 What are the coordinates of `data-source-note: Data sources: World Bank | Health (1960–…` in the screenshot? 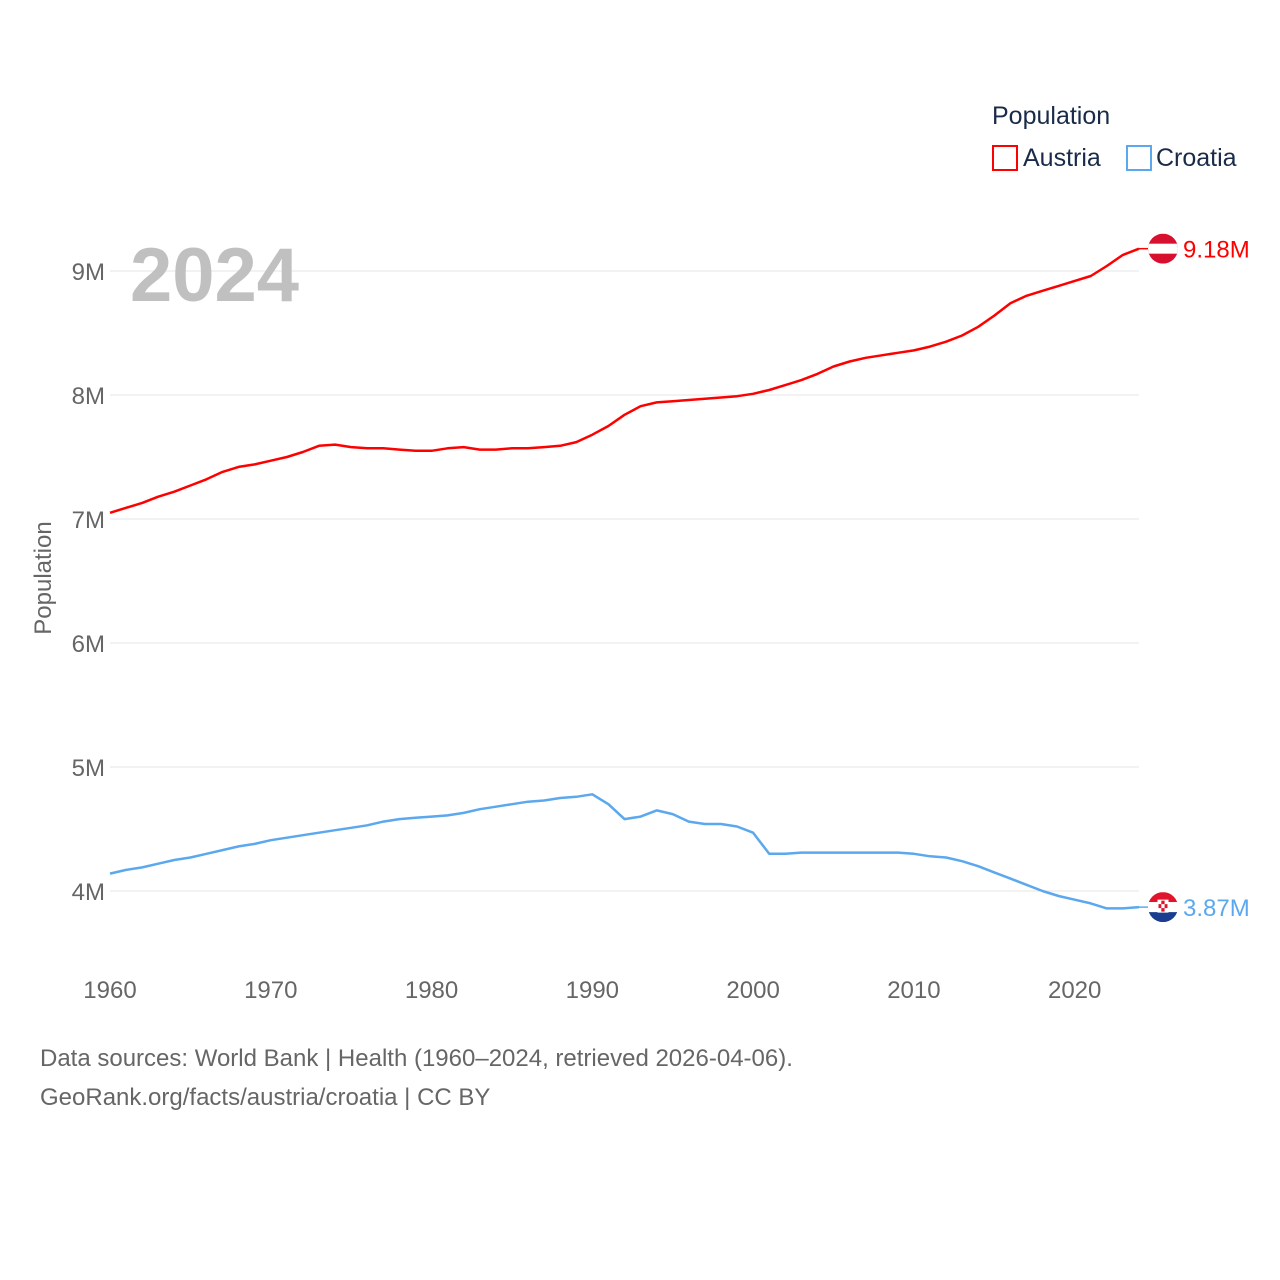 It's located at (416, 1058).